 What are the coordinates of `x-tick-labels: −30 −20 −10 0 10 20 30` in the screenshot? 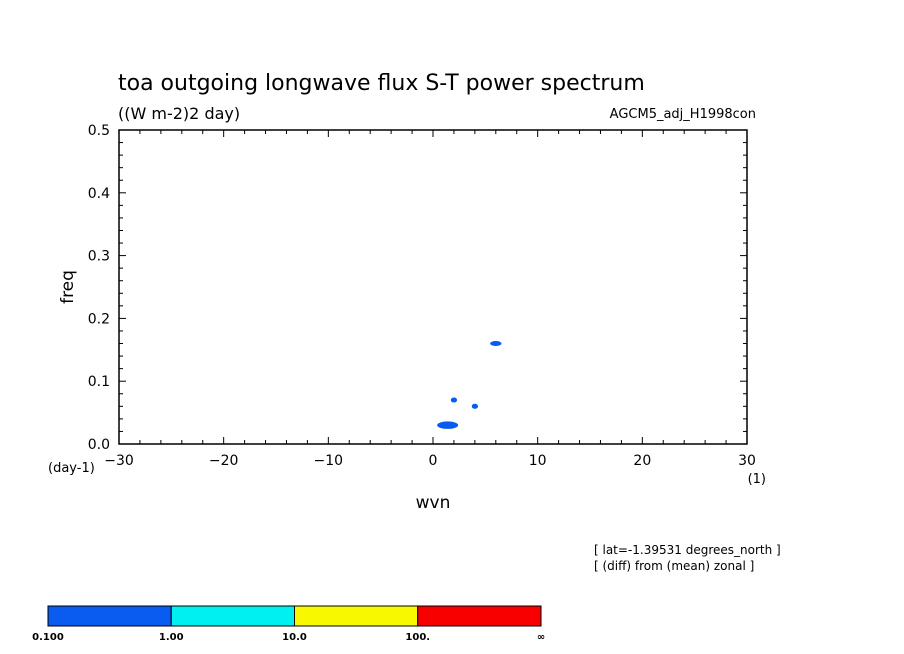 It's located at (430, 461).